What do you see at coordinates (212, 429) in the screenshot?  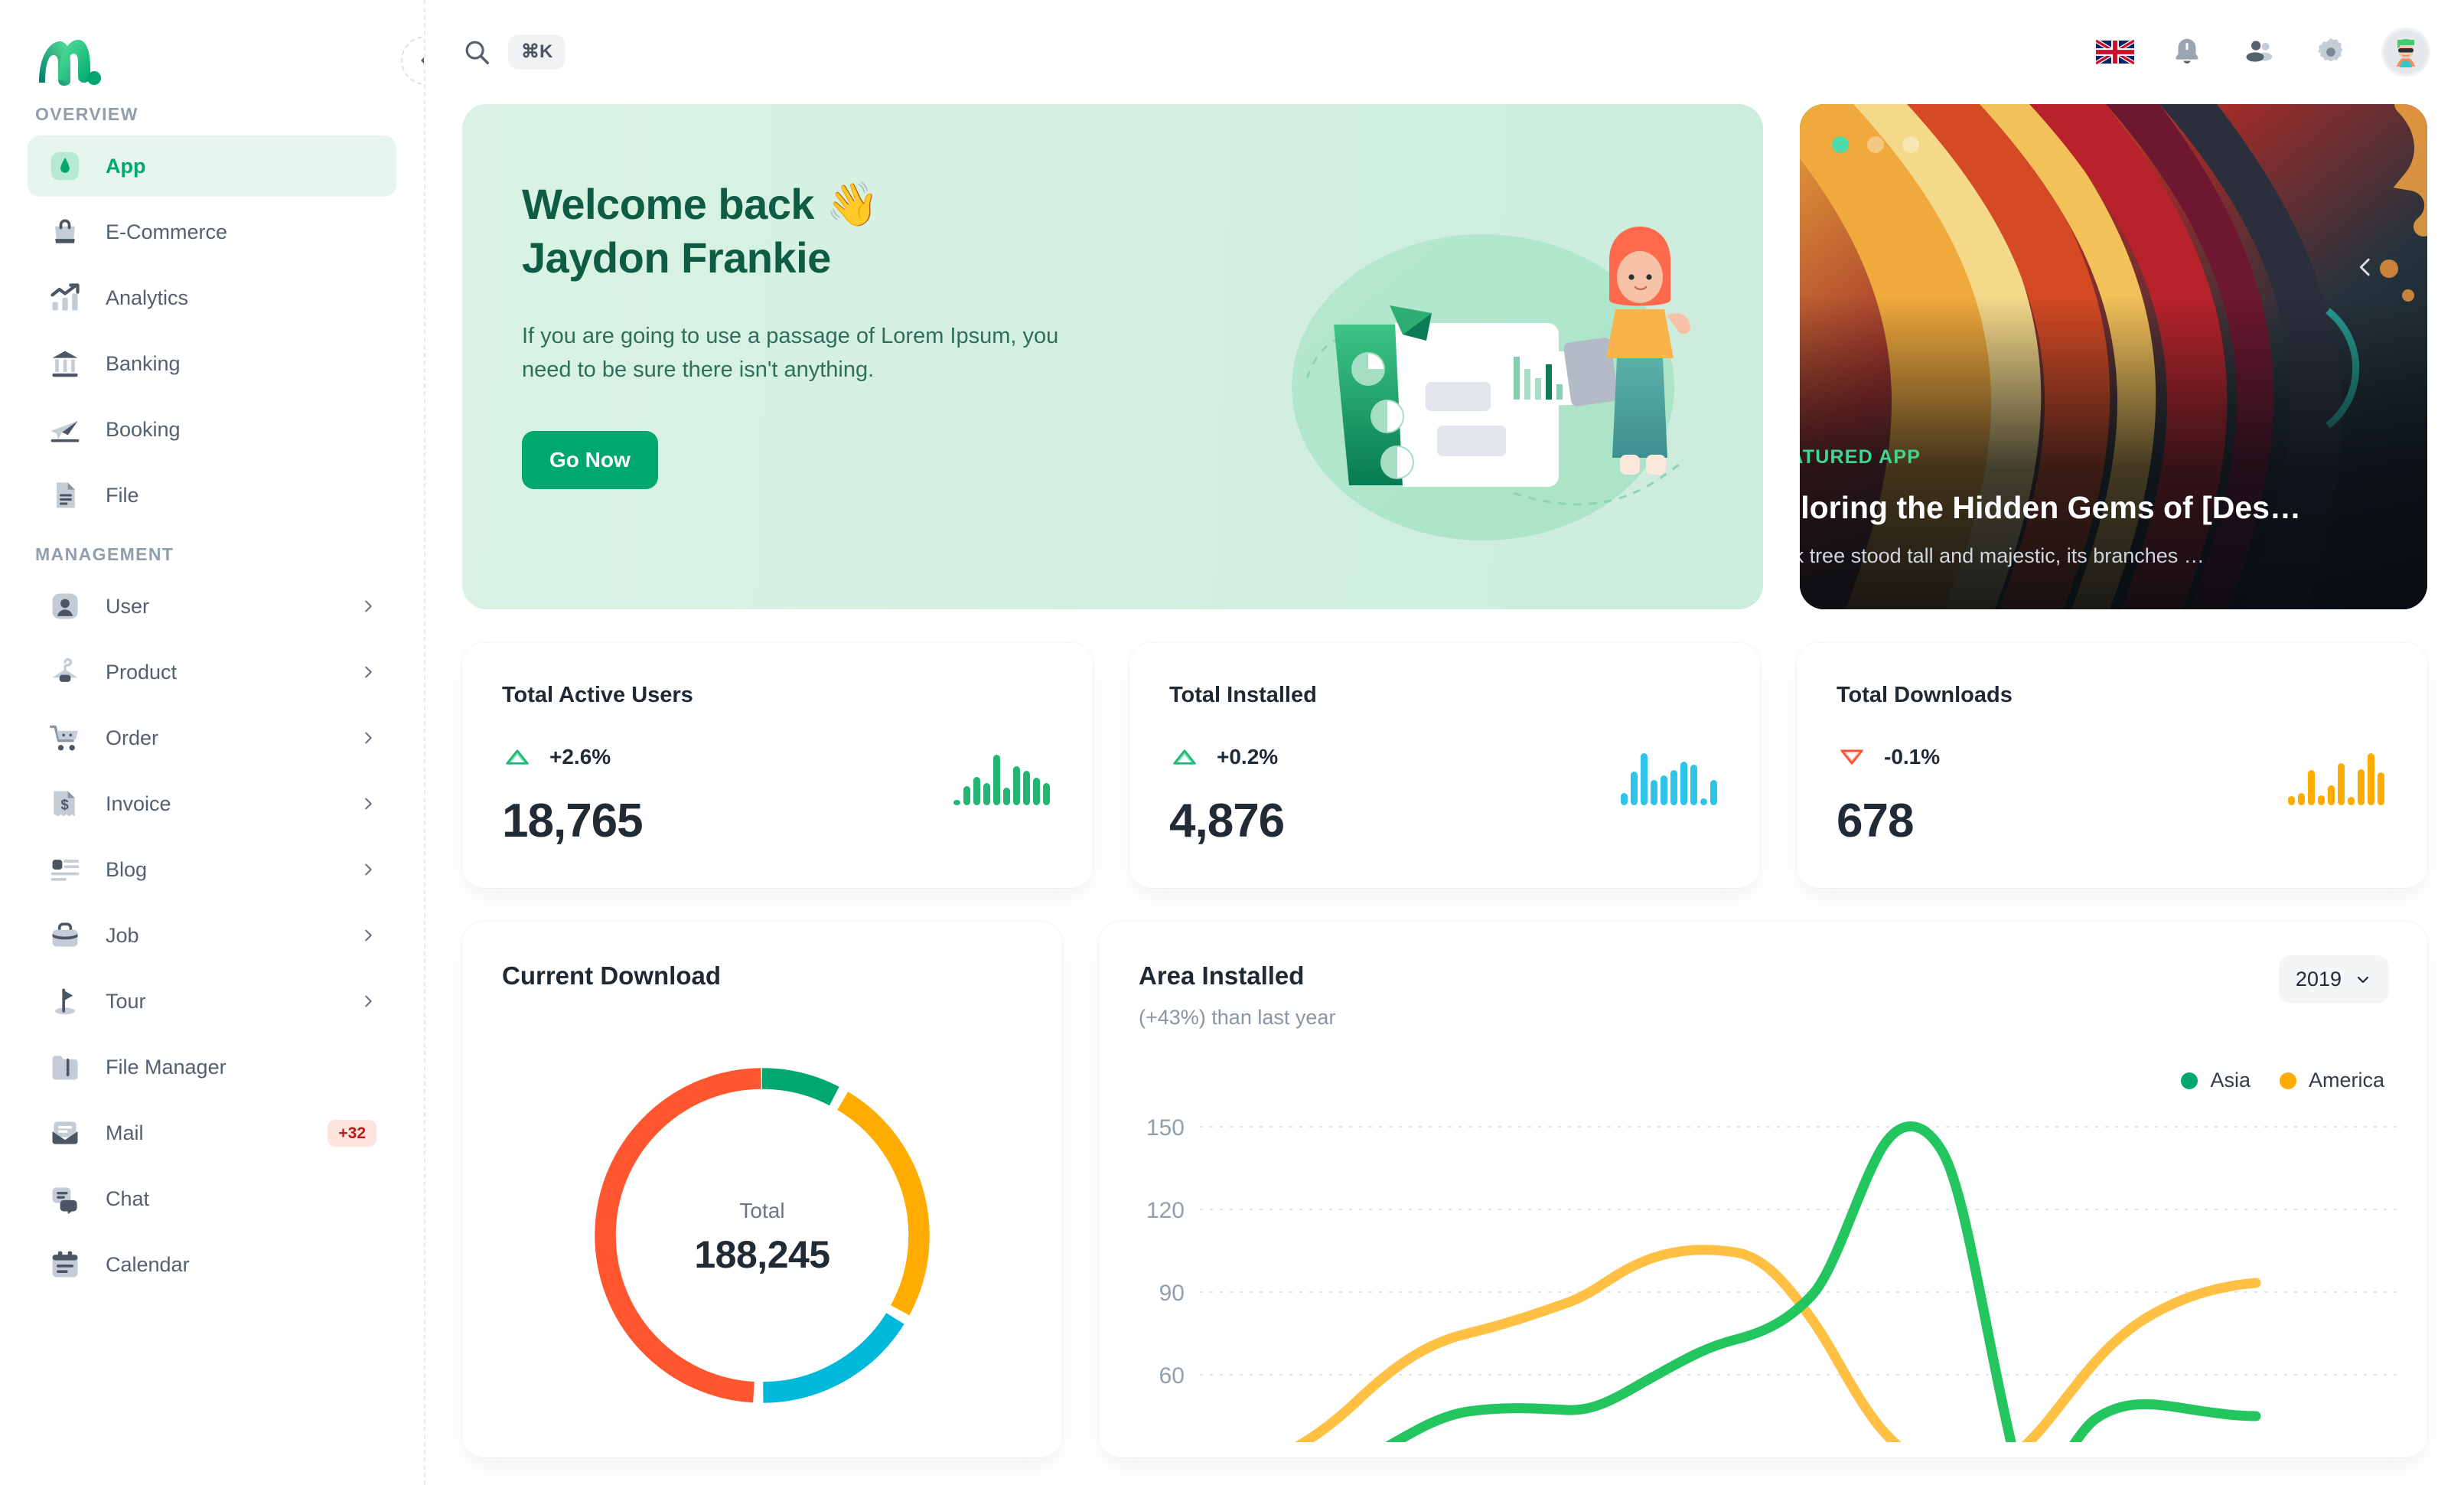 I see `sidebar-item-booking: Booking` at bounding box center [212, 429].